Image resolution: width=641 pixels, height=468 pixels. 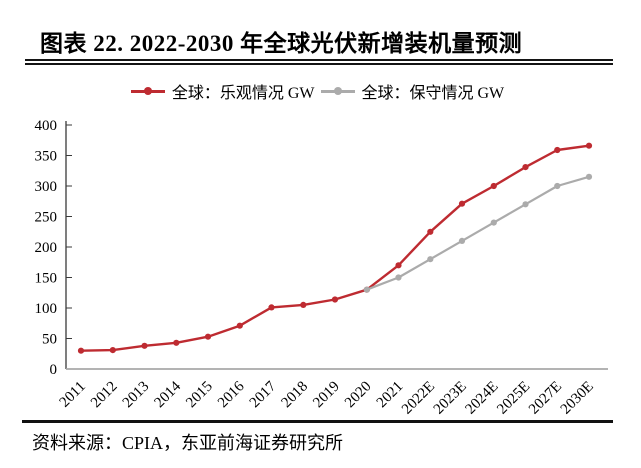 I want to click on x-axis-label: 2023E, so click(x=450, y=398).